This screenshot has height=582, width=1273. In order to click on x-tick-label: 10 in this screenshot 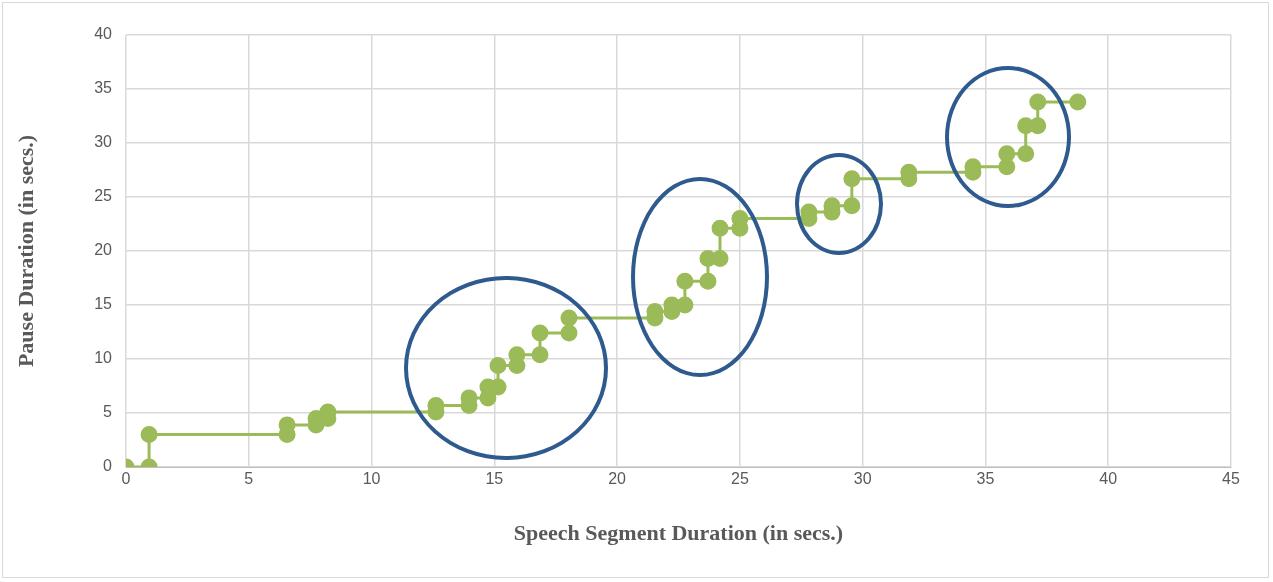, I will do `click(371, 479)`.